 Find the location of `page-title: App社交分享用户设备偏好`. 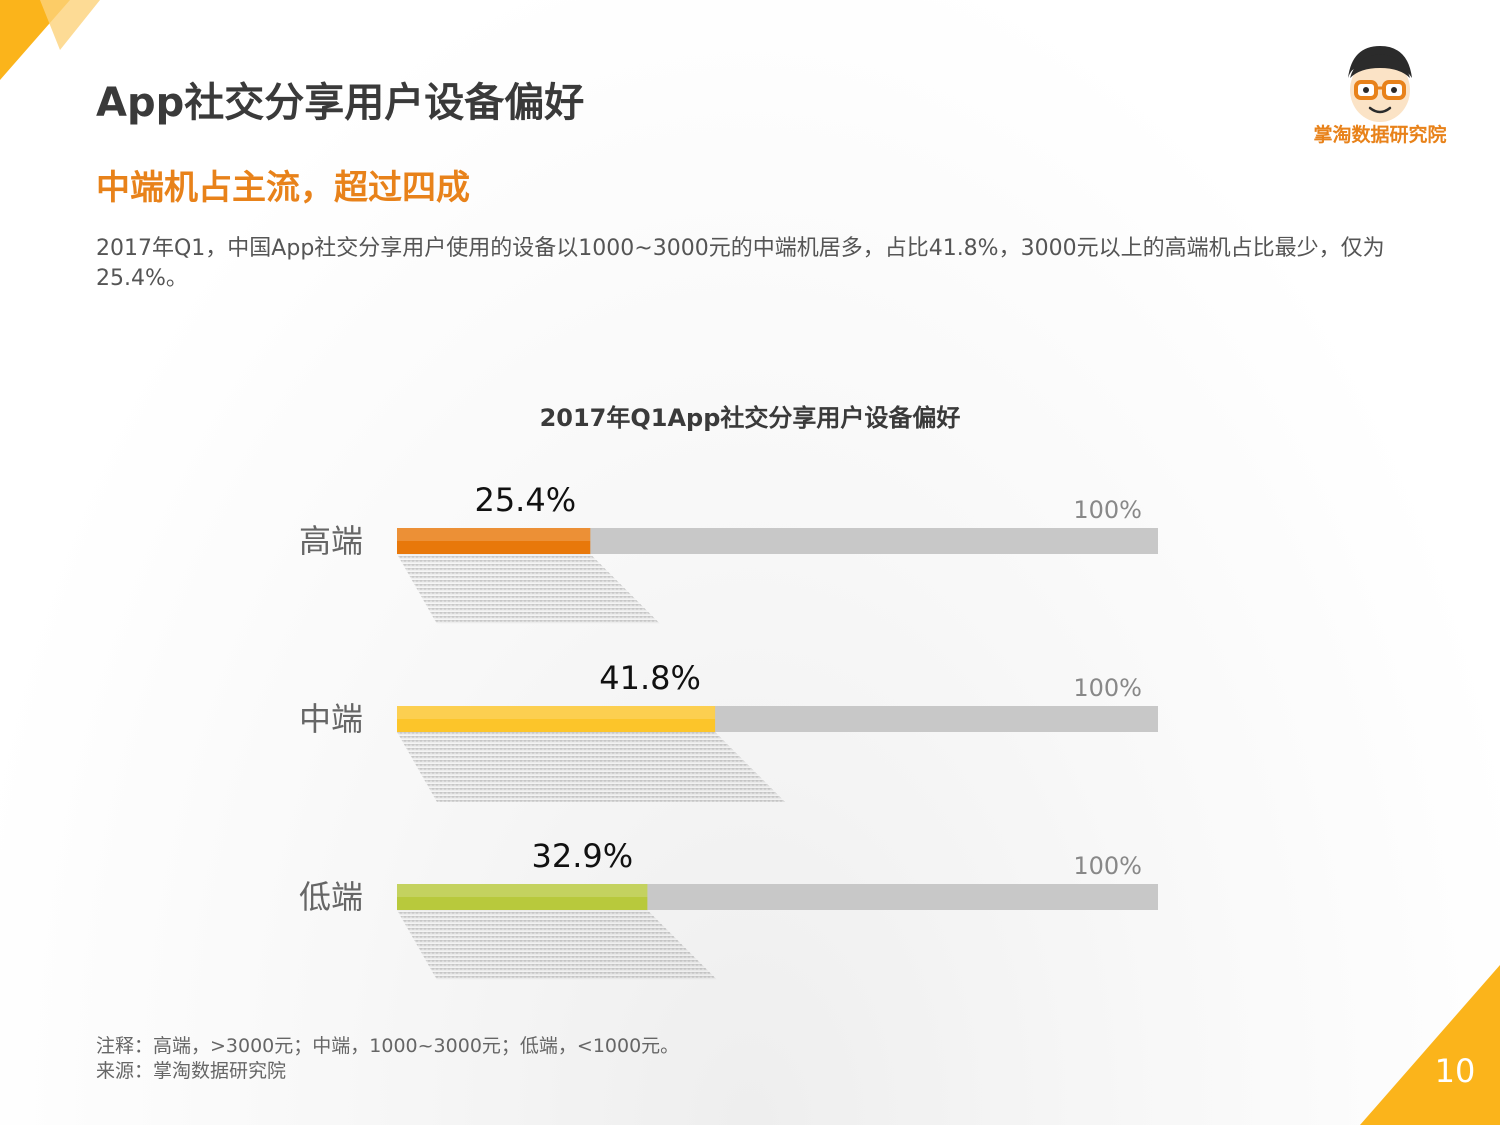

page-title: App社交分享用户设备偏好 is located at coordinates (340, 103).